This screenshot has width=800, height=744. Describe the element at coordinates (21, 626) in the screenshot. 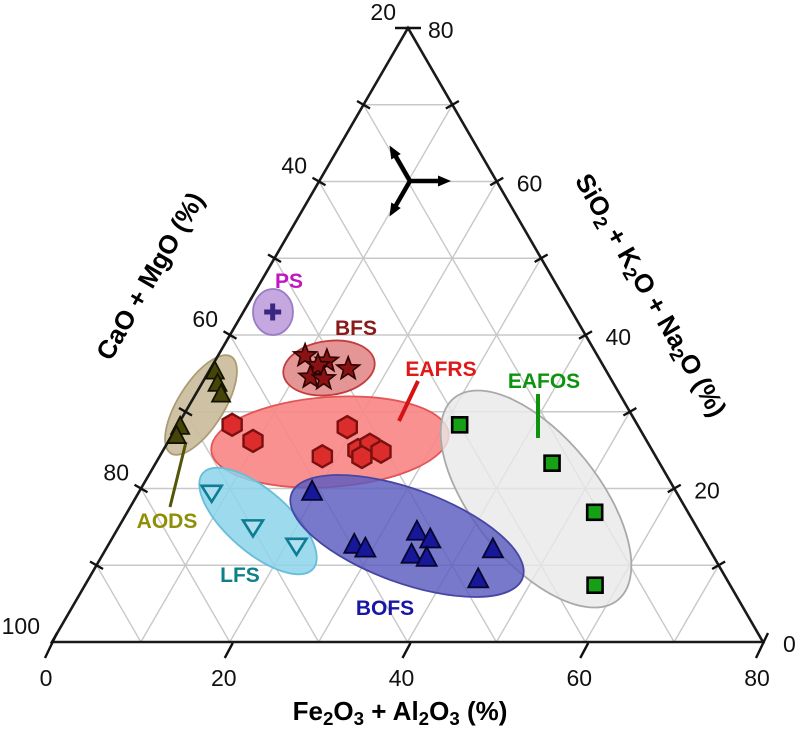

I see `left-axis-tick-label: 100` at that location.